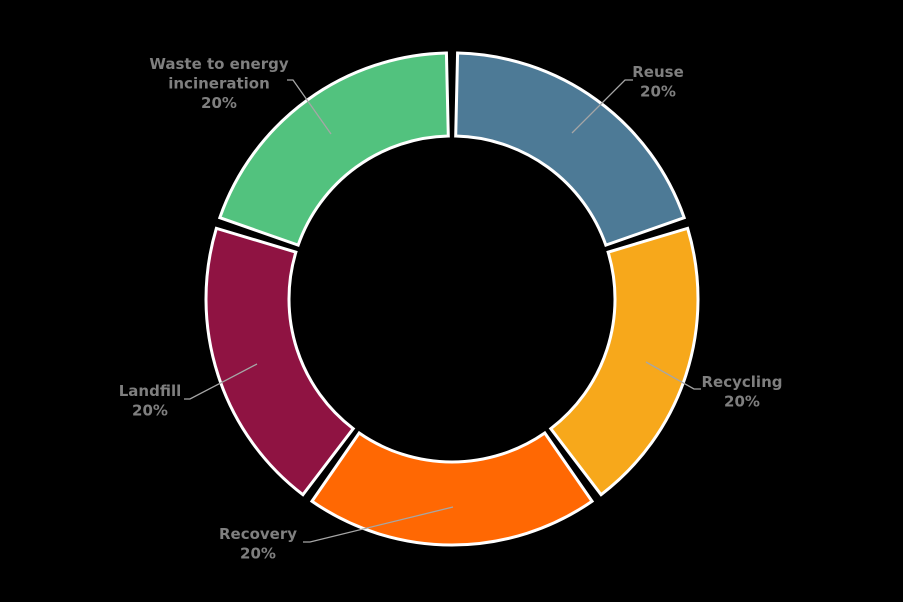  Describe the element at coordinates (378, 524) in the screenshot. I see `leader-line-recovery` at that location.